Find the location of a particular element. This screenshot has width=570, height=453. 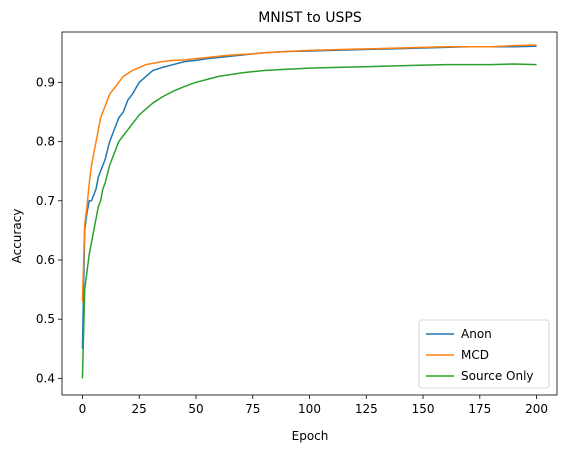

y-tick-label: 0.5 is located at coordinates (45, 319).